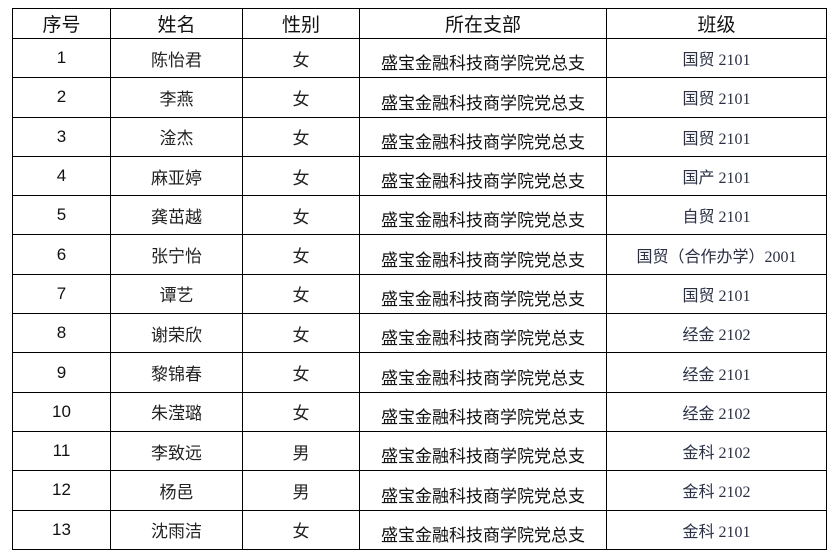 The height and width of the screenshot is (550, 832). Describe the element at coordinates (176, 254) in the screenshot. I see `name-cell: 张宁怡` at that location.